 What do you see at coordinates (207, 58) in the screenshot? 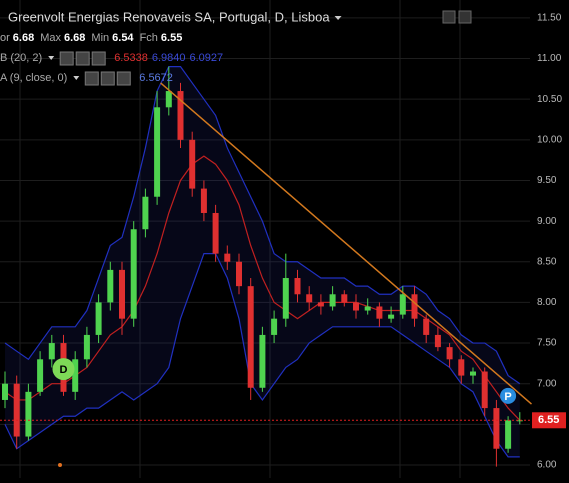
I see `indicator-value: 6.0927` at bounding box center [207, 58].